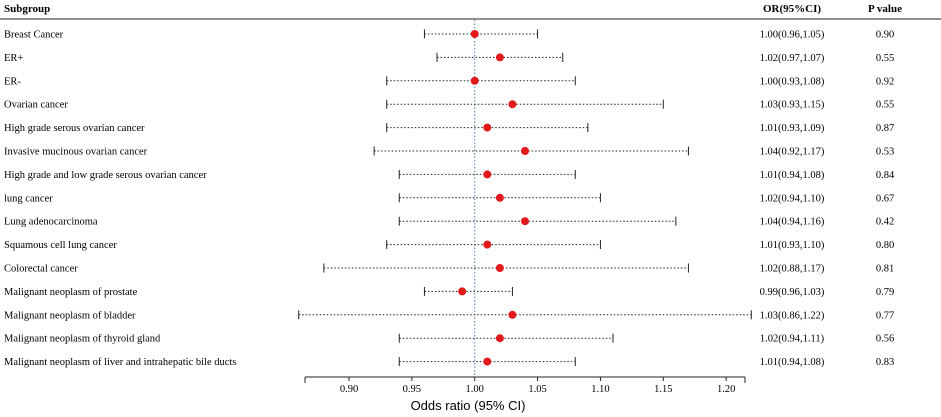 This screenshot has height=417, width=941. Describe the element at coordinates (449, 81) in the screenshot. I see `table-row: ER- 1.00(0.93,1.08) 0.92` at that location.